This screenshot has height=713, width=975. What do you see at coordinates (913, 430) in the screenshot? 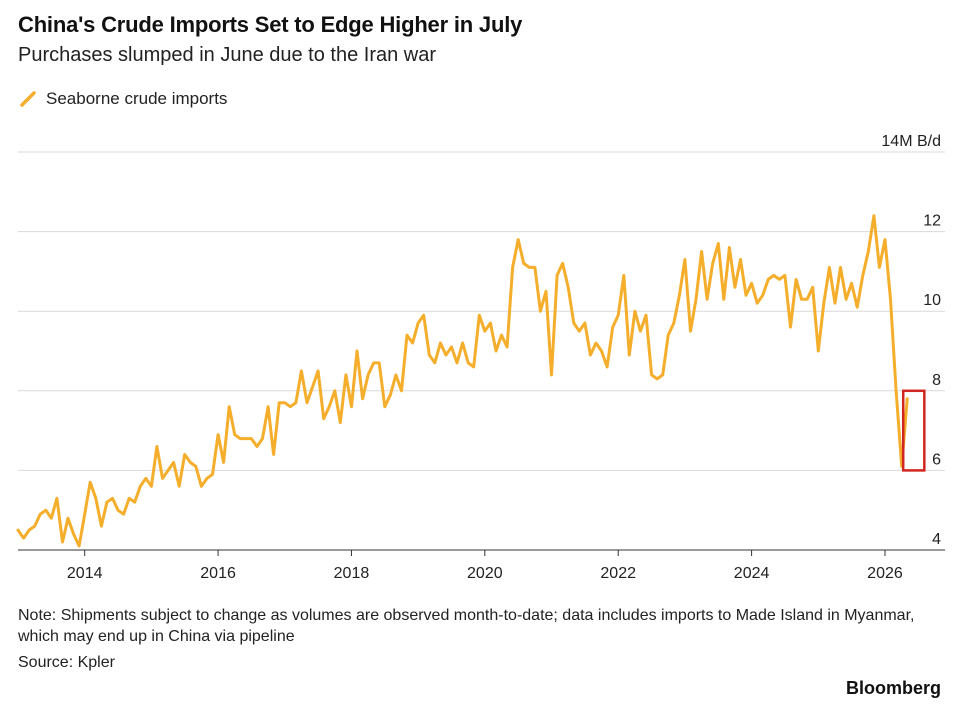
I see `highlight-box` at bounding box center [913, 430].